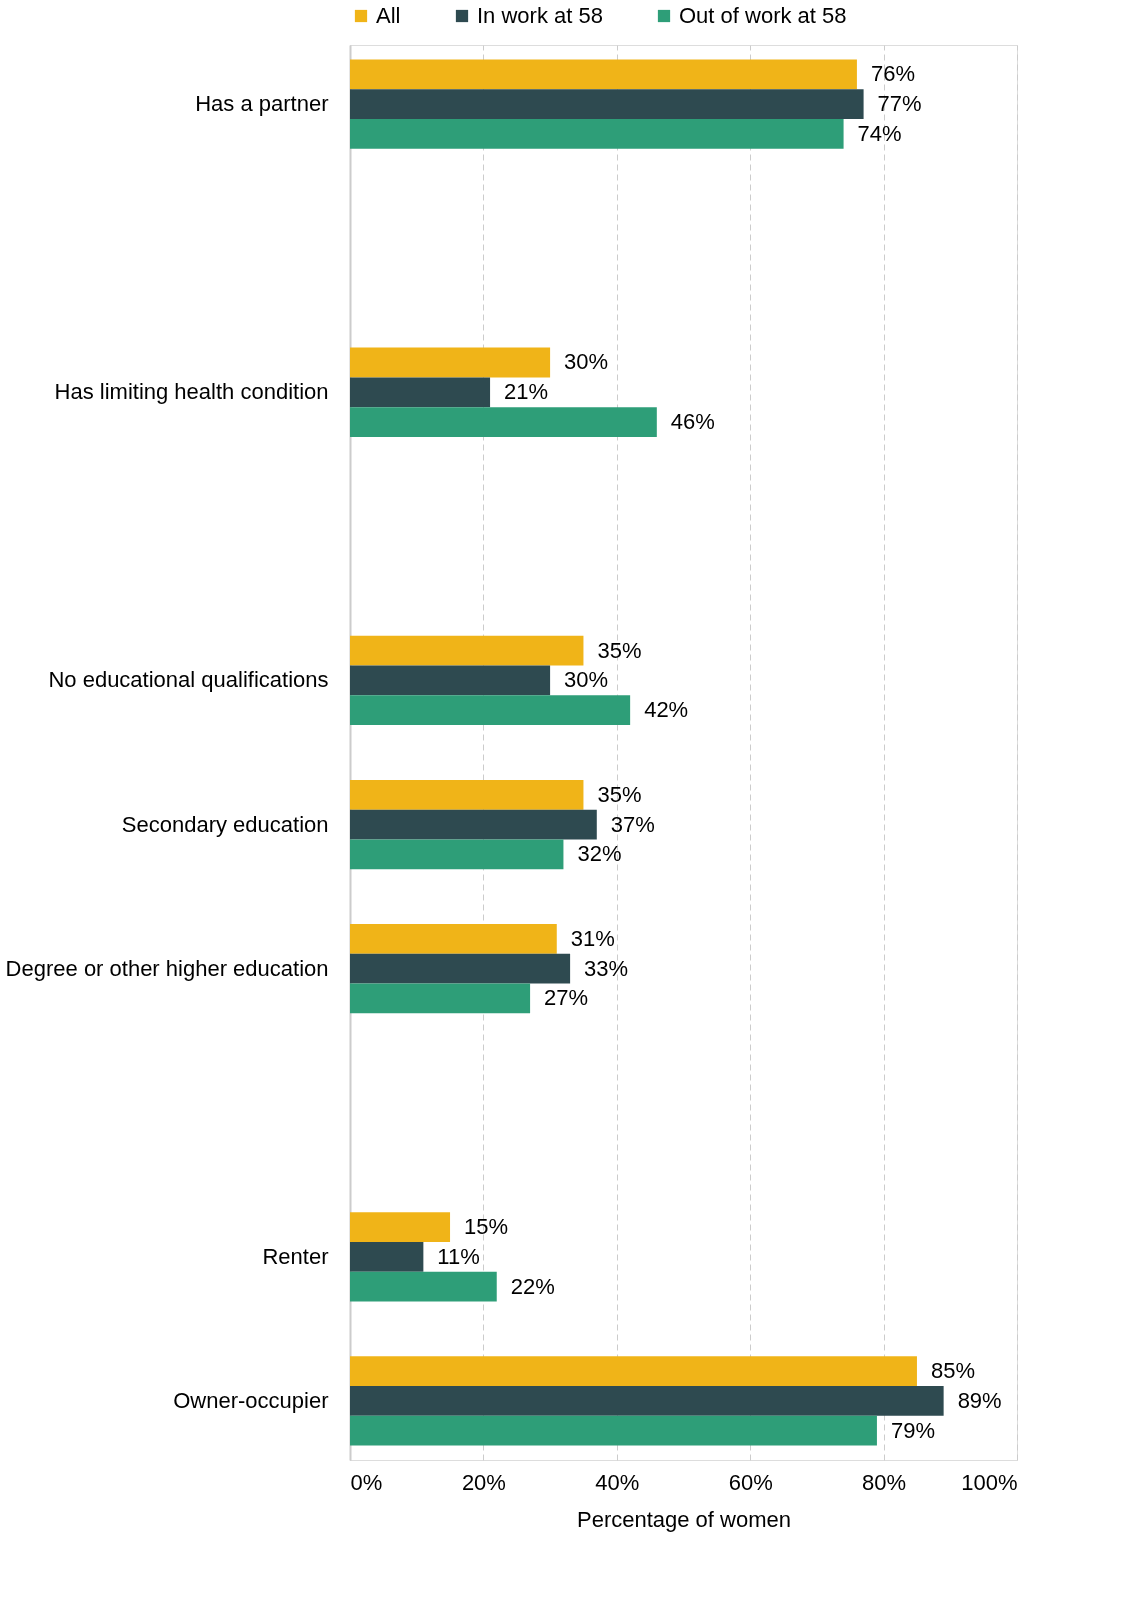  What do you see at coordinates (251, 1400) in the screenshot?
I see `y-tick-label: Owner-occupier` at bounding box center [251, 1400].